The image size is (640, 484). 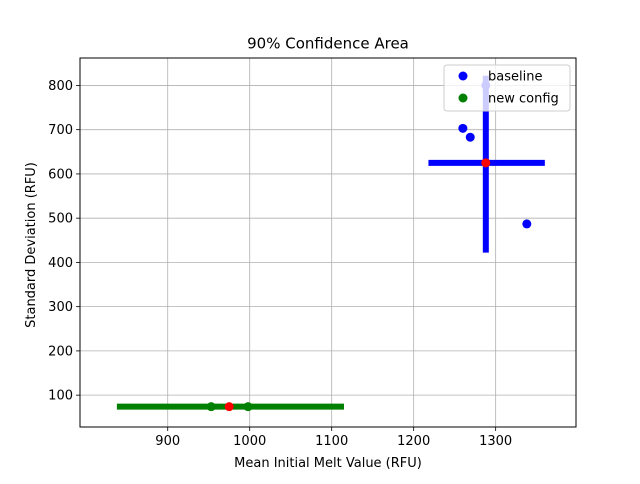 I want to click on chart-title: 90% Confidence Area, so click(x=328, y=44).